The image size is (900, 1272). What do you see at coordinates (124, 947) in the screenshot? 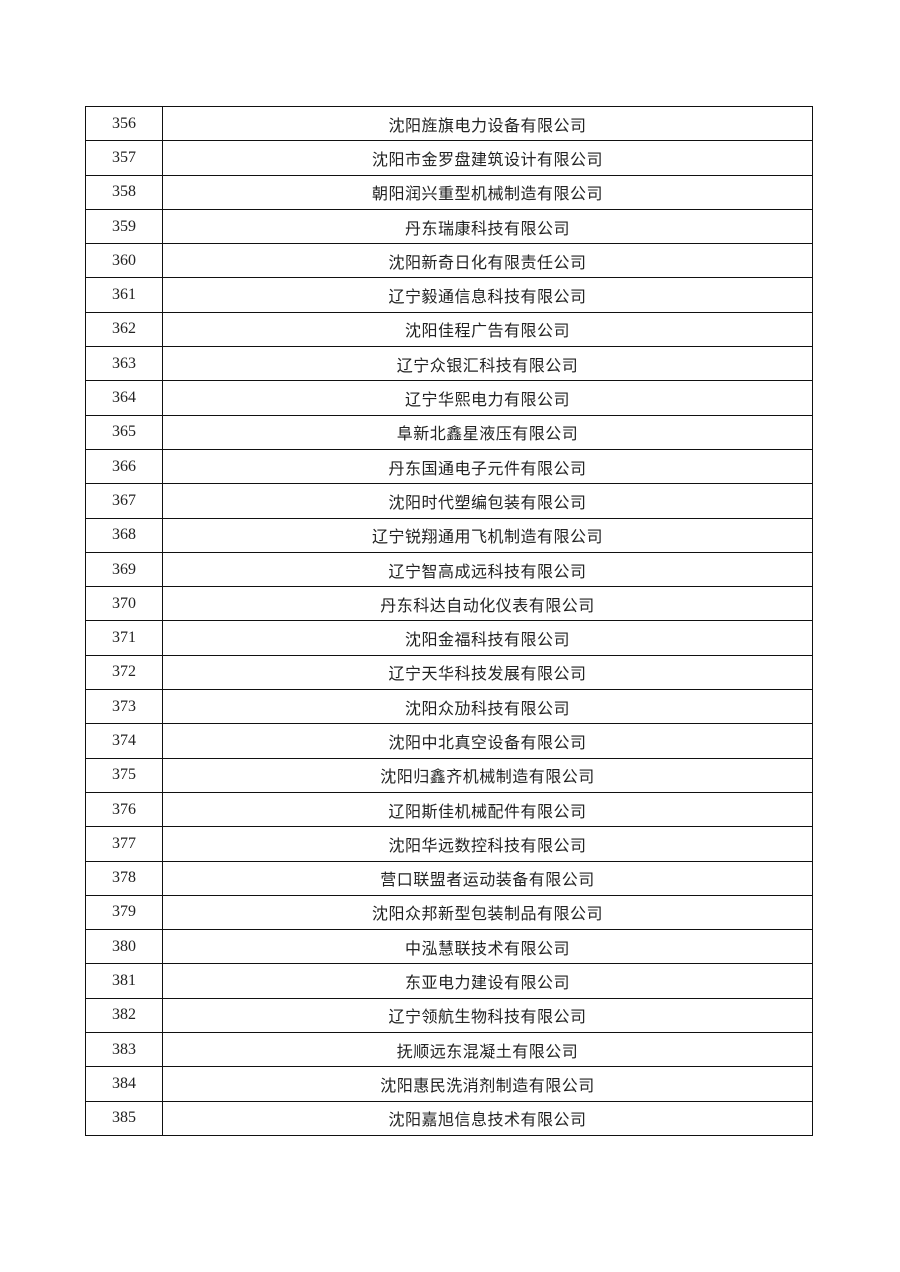
I see `row-number: 380` at bounding box center [124, 947].